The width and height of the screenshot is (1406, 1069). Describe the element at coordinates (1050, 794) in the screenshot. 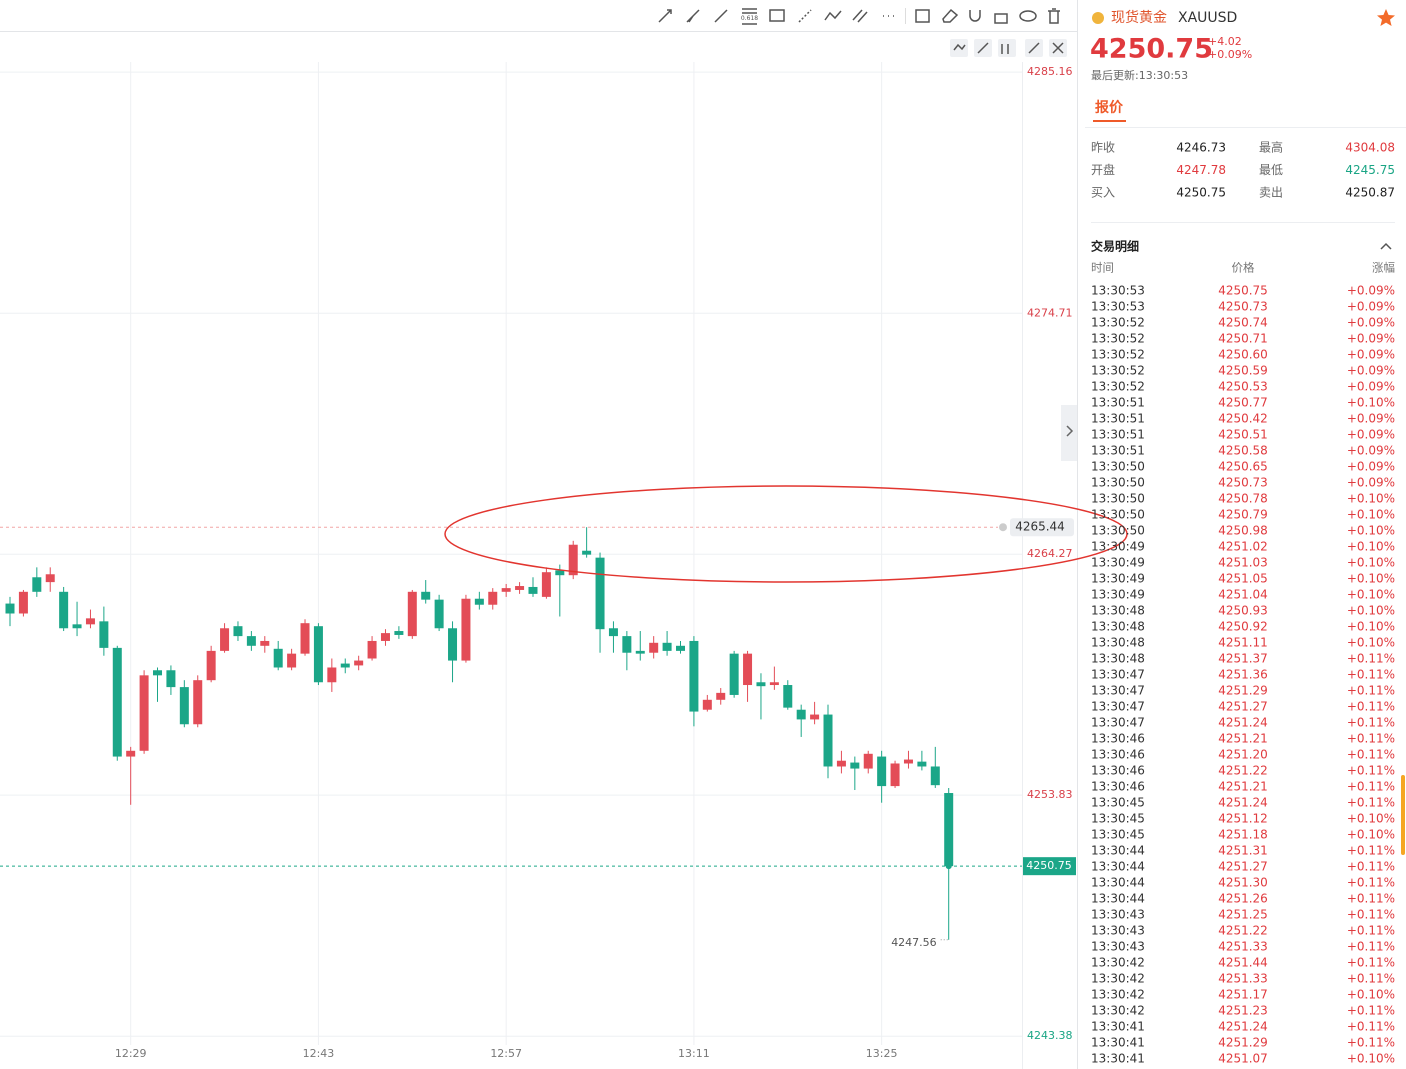

I see `y-tick-label: 4253.83` at that location.